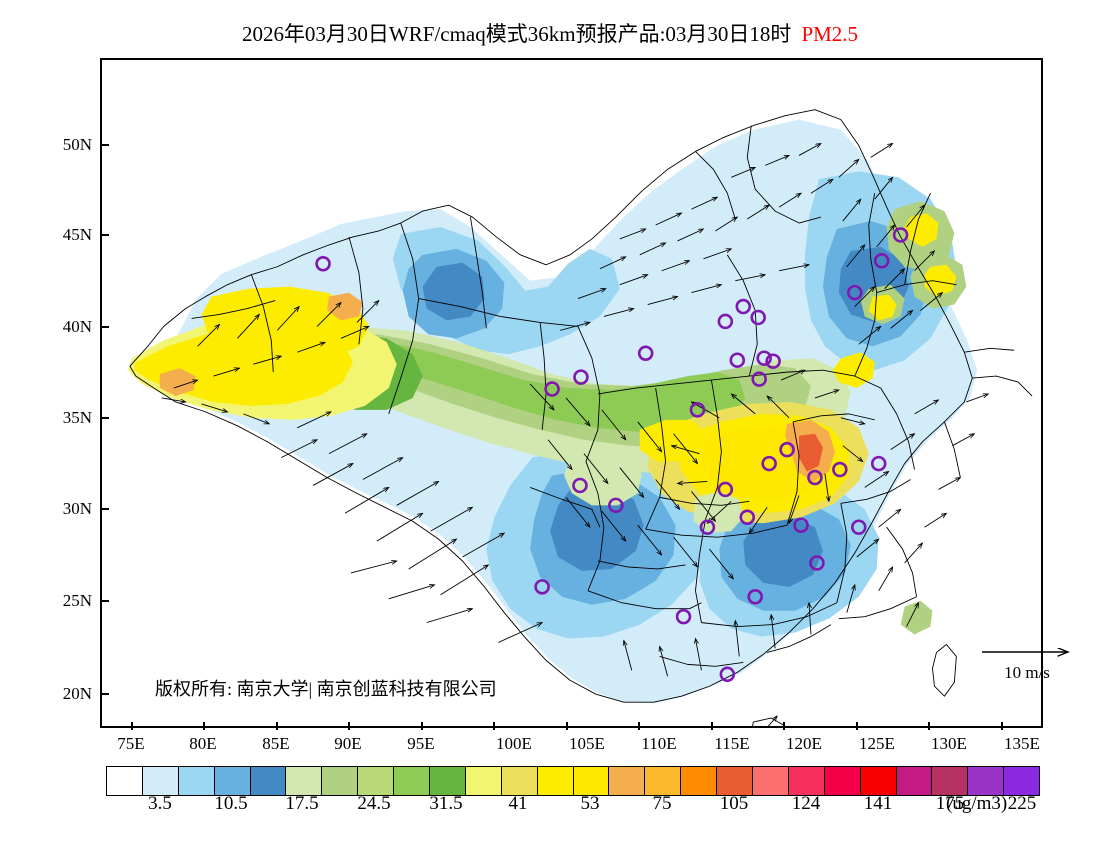 The image size is (1100, 850). What do you see at coordinates (285, 324) in the screenshot?
I see `contour-band-yellow-xj2` at bounding box center [285, 324].